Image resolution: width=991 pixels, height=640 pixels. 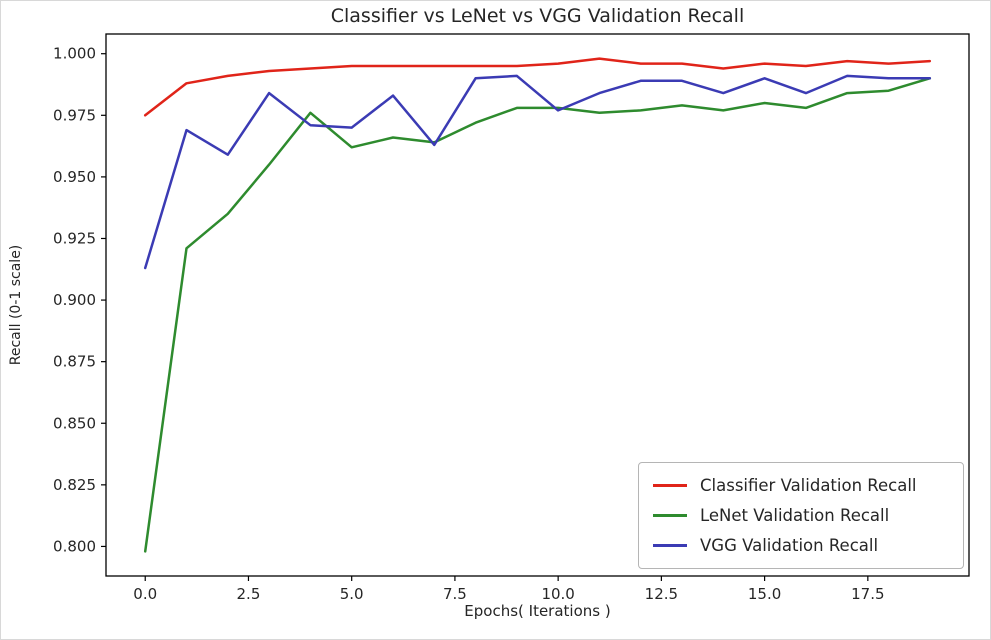 What do you see at coordinates (74, 485) in the screenshot?
I see `y-tick-label: 0.825` at bounding box center [74, 485].